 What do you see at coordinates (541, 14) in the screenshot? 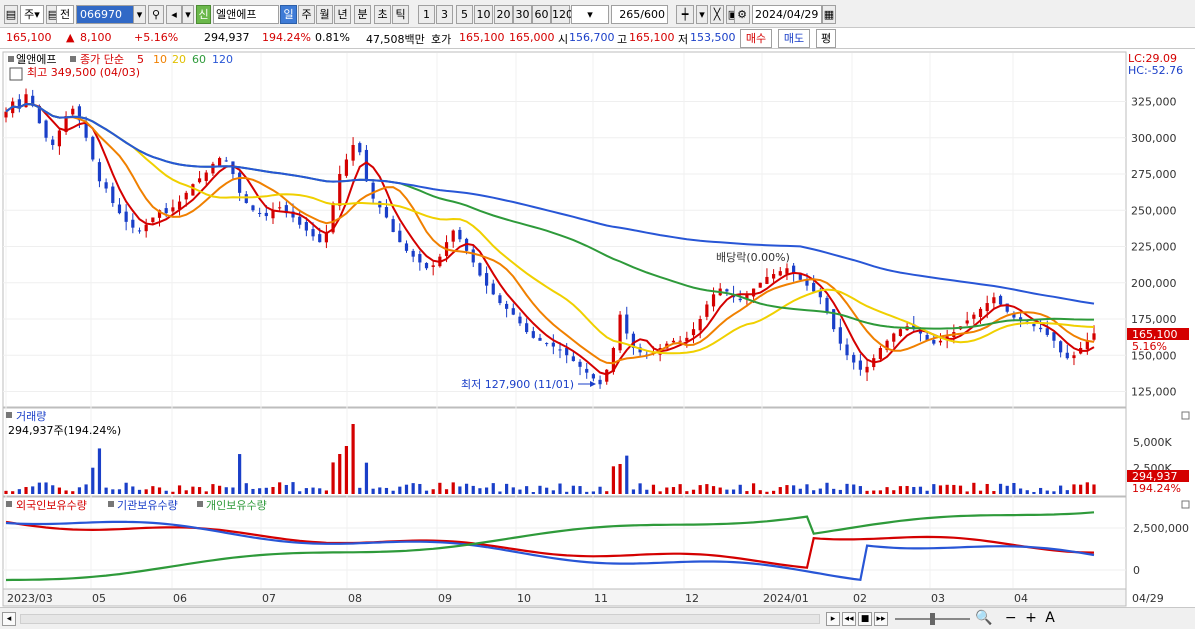
I see `interval-button: 60` at bounding box center [541, 14].